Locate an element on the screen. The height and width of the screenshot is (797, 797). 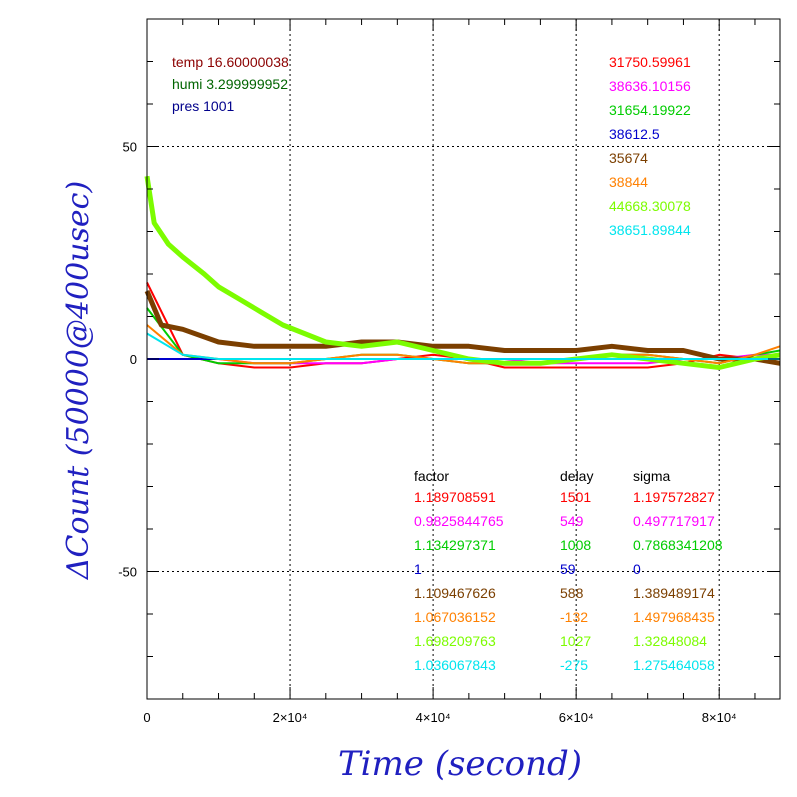
table-cell-factor: 1.109467626 is located at coordinates (455, 593).